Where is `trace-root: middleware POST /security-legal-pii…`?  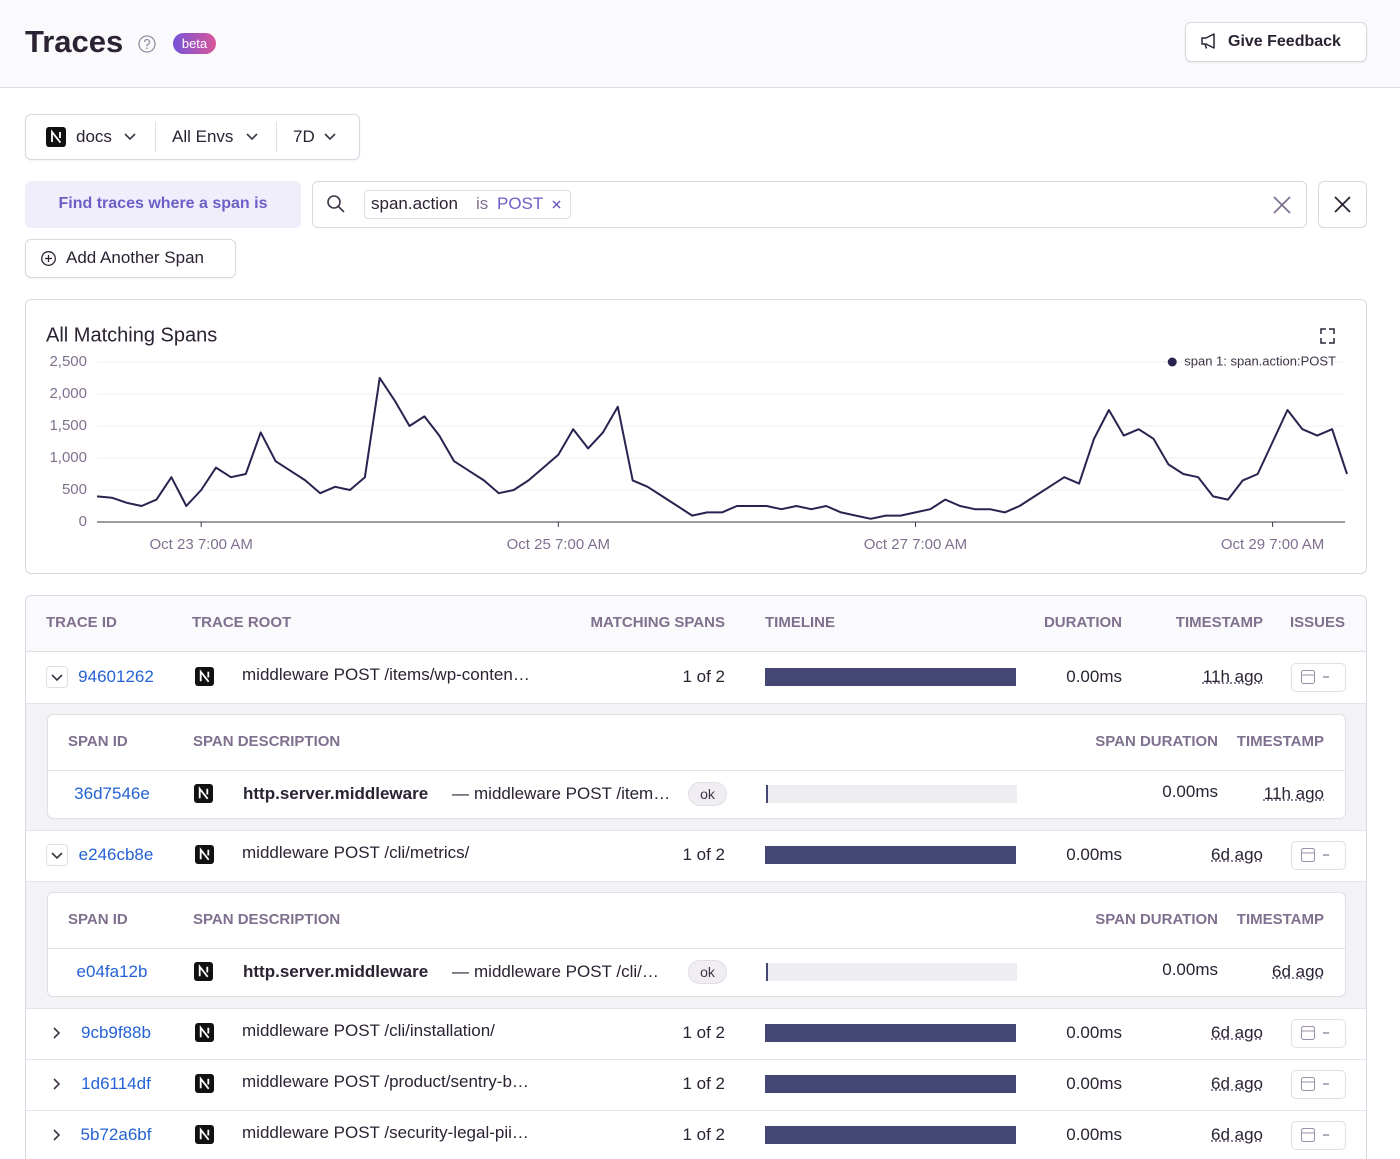 trace-root: middleware POST /security-legal-pii… is located at coordinates (385, 1132).